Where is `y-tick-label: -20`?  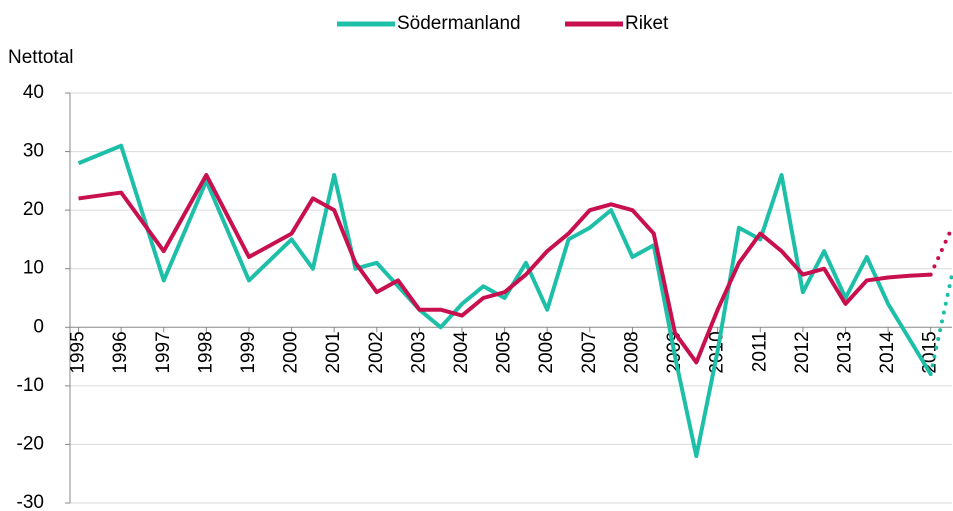 y-tick-label: -20 is located at coordinates (30, 443).